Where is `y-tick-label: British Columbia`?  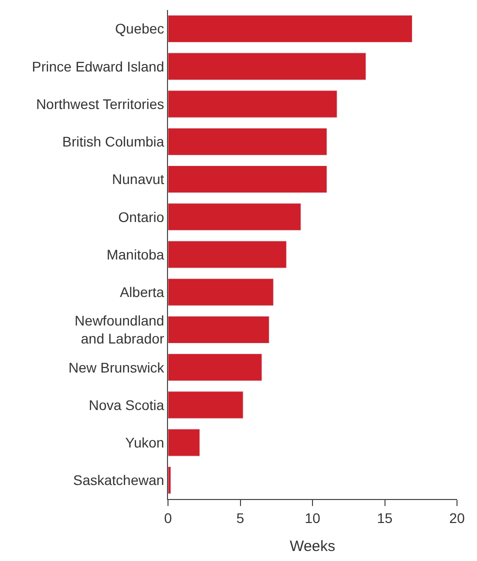
y-tick-label: British Columbia is located at coordinates (113, 142).